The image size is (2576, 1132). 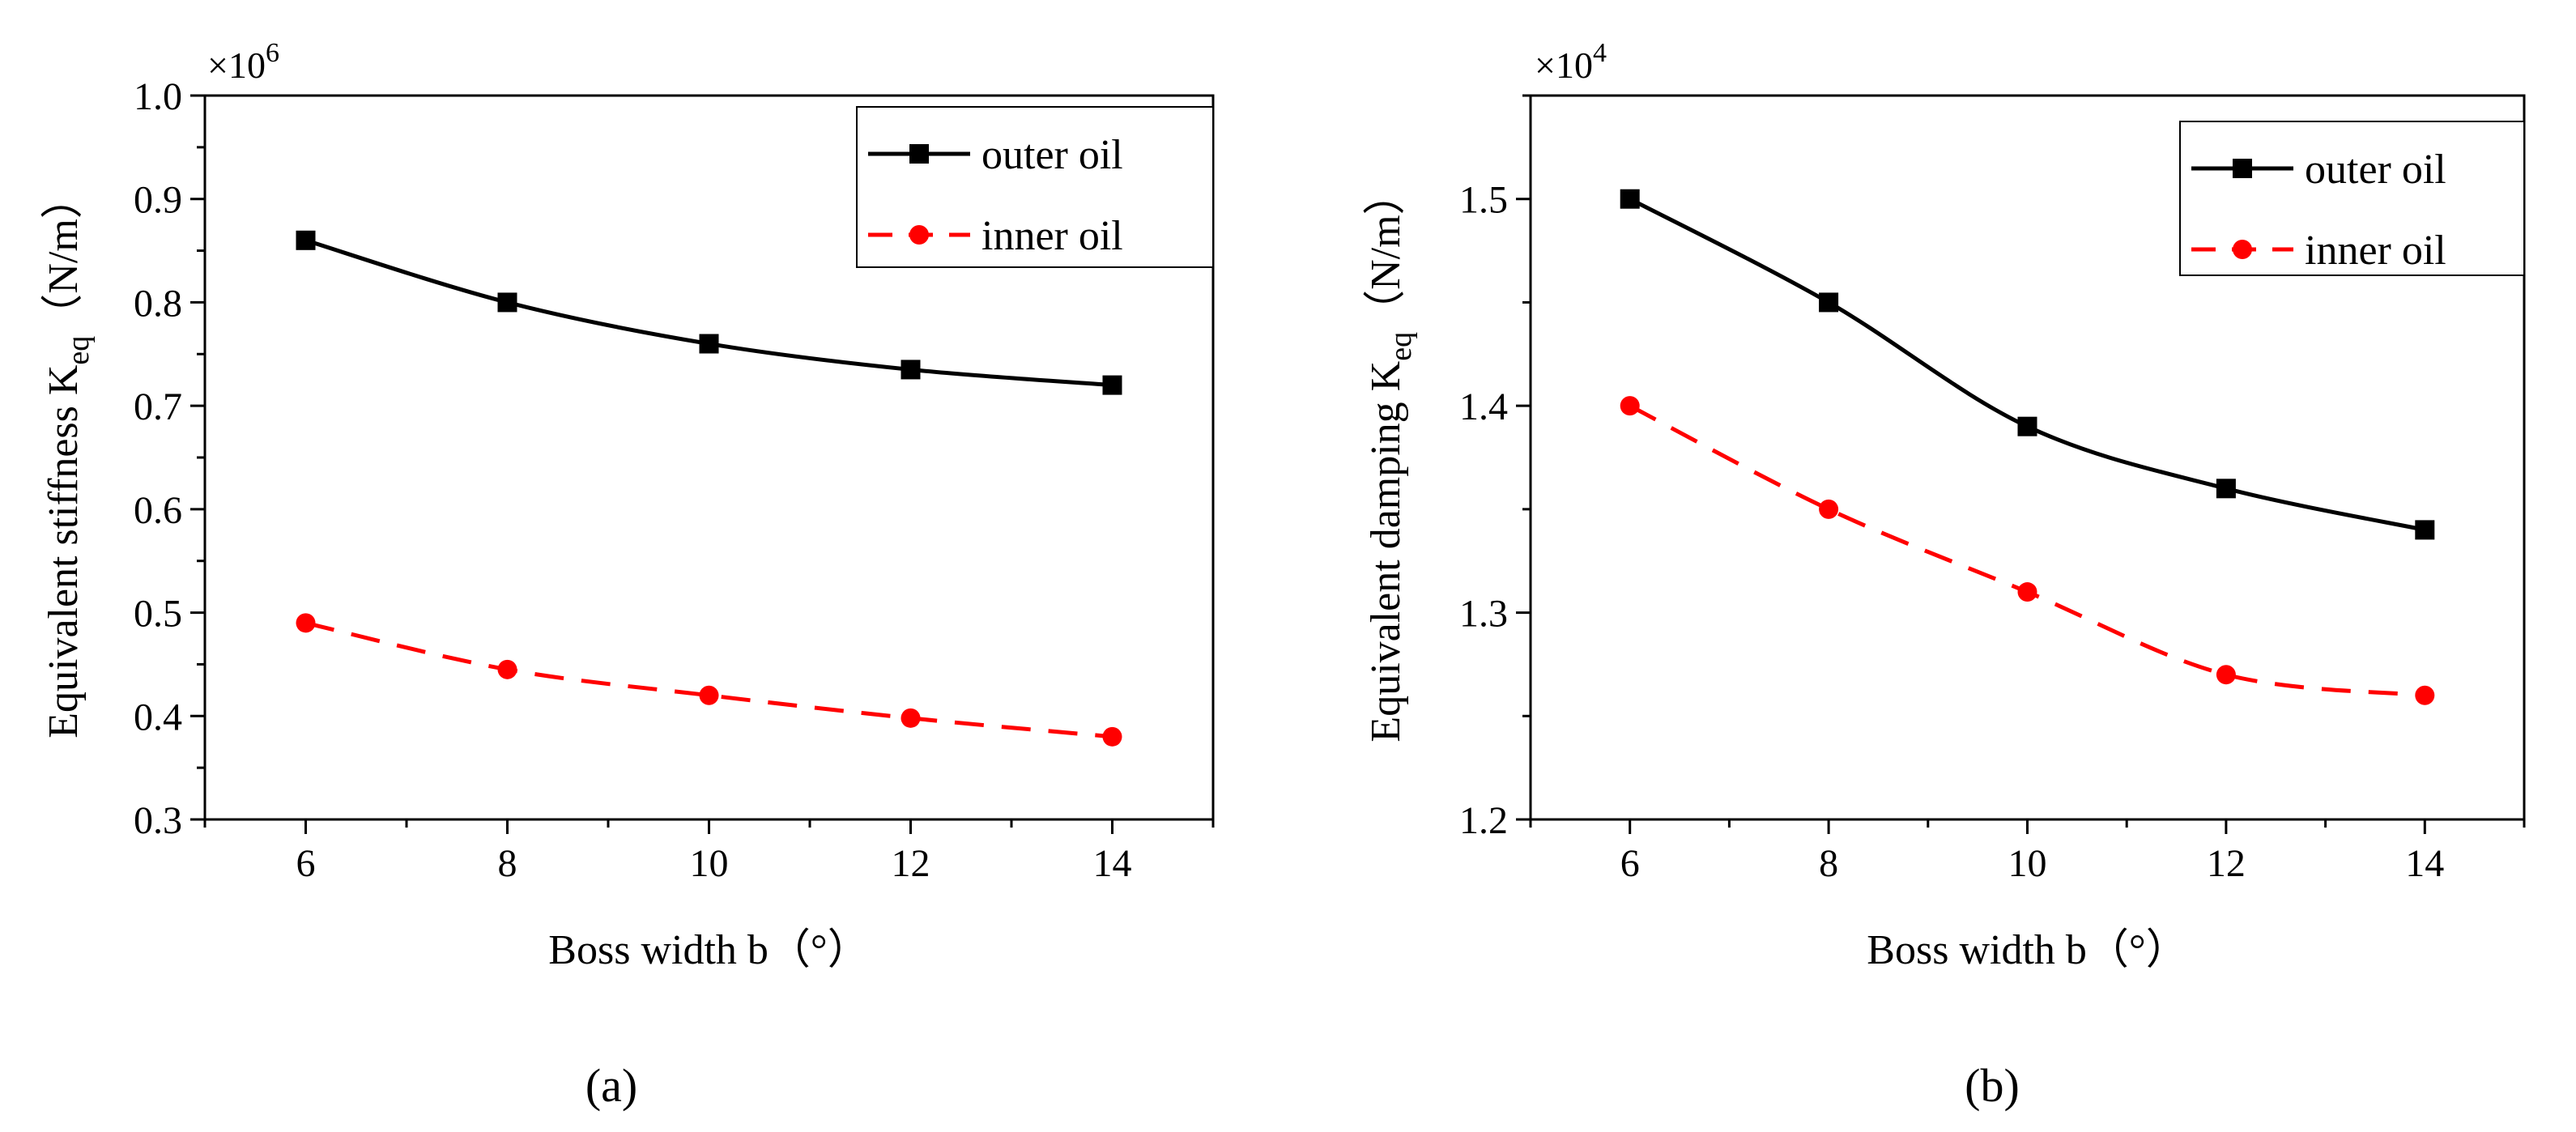 I want to click on multiplier-exponent: 4, so click(x=1600, y=53).